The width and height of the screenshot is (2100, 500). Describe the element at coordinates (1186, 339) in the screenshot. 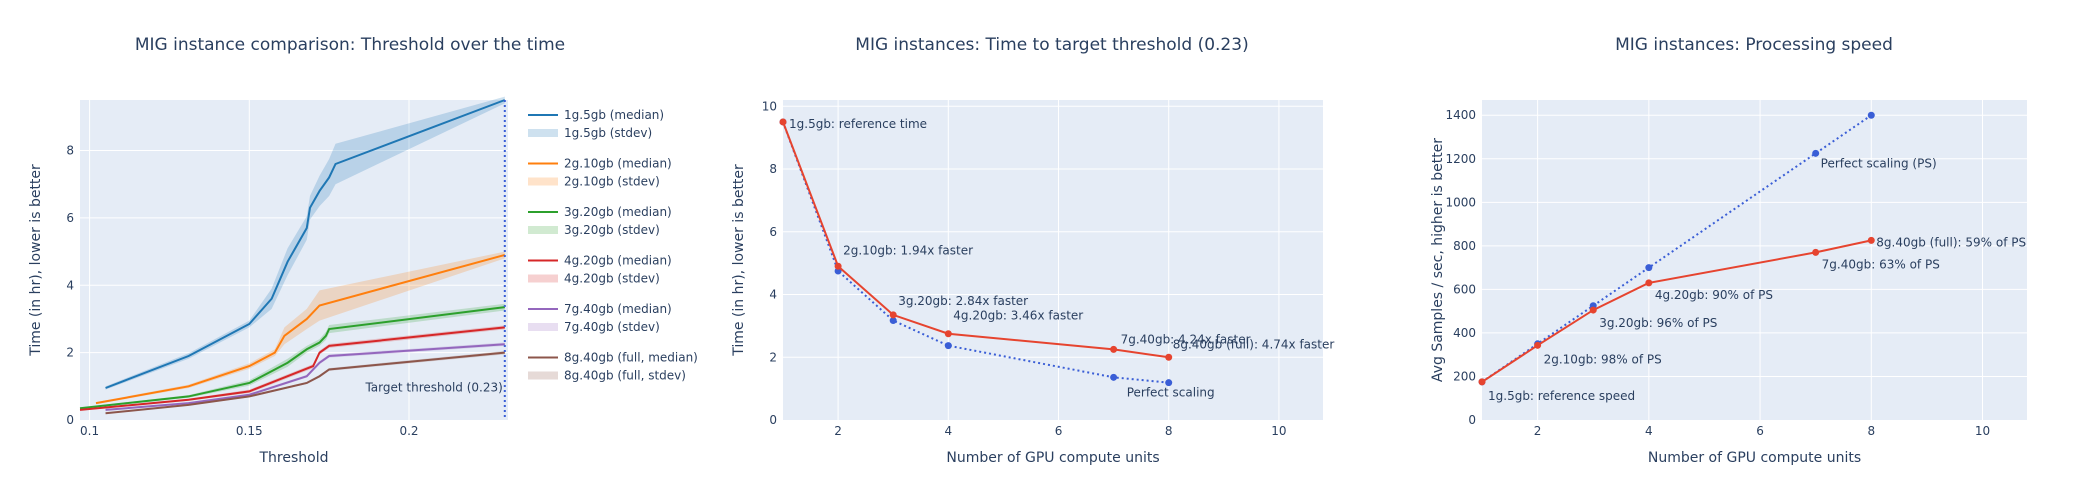

I see `point-annotation: 7g.40gb: 4.24x faster` at that location.